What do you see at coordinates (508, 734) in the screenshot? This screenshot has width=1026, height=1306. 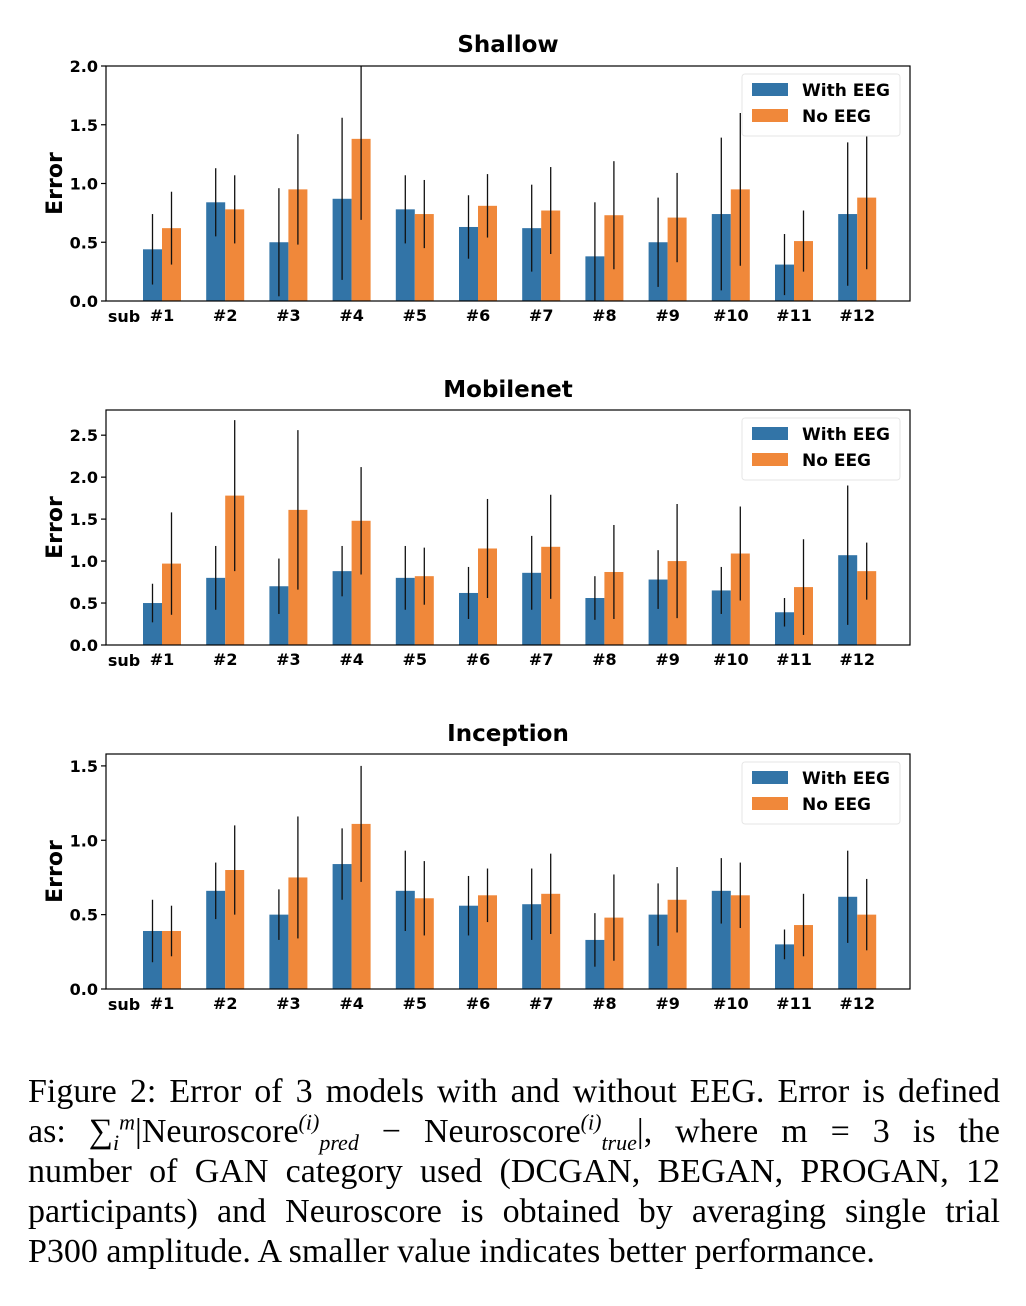 I see `chart-title: Inception` at bounding box center [508, 734].